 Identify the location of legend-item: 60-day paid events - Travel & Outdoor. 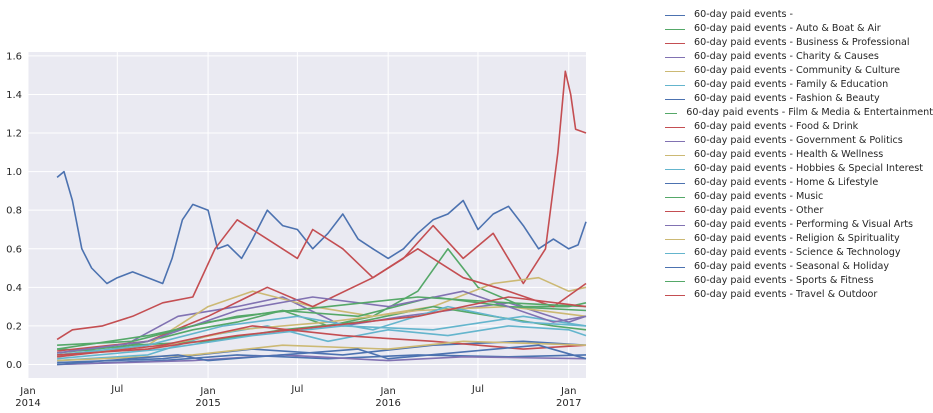
(799, 295).